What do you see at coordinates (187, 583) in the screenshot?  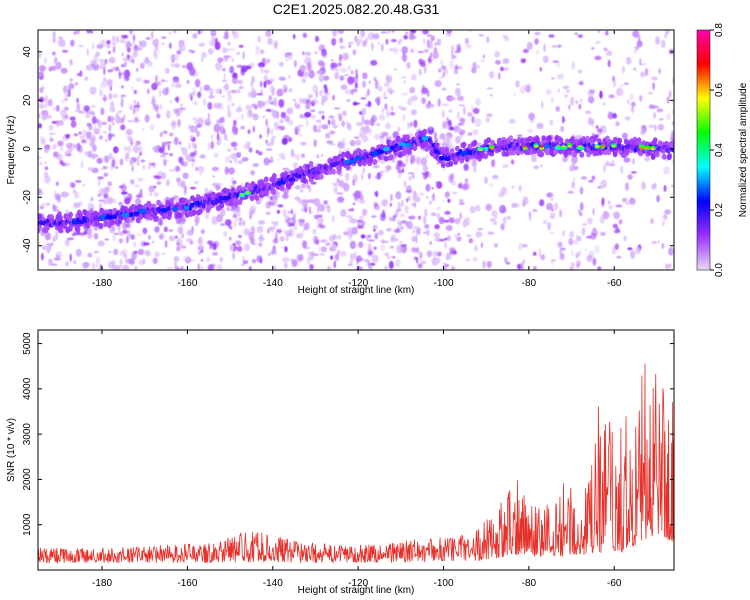 I see `snr-x-tick-label: -160` at bounding box center [187, 583].